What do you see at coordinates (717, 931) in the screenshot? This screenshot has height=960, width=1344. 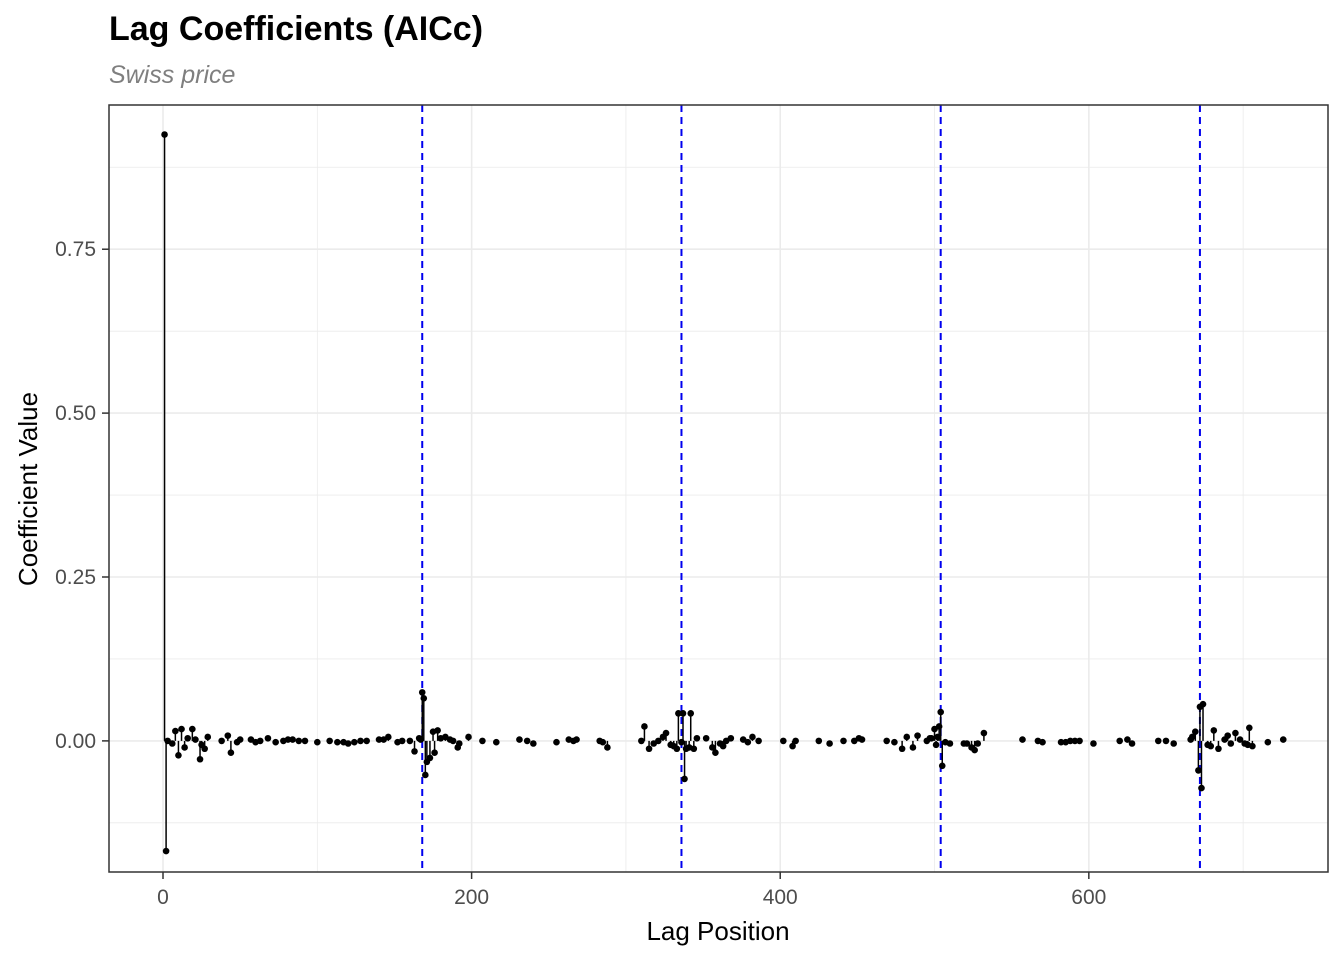 I see `x-axis-label: Lag Position` at bounding box center [717, 931].